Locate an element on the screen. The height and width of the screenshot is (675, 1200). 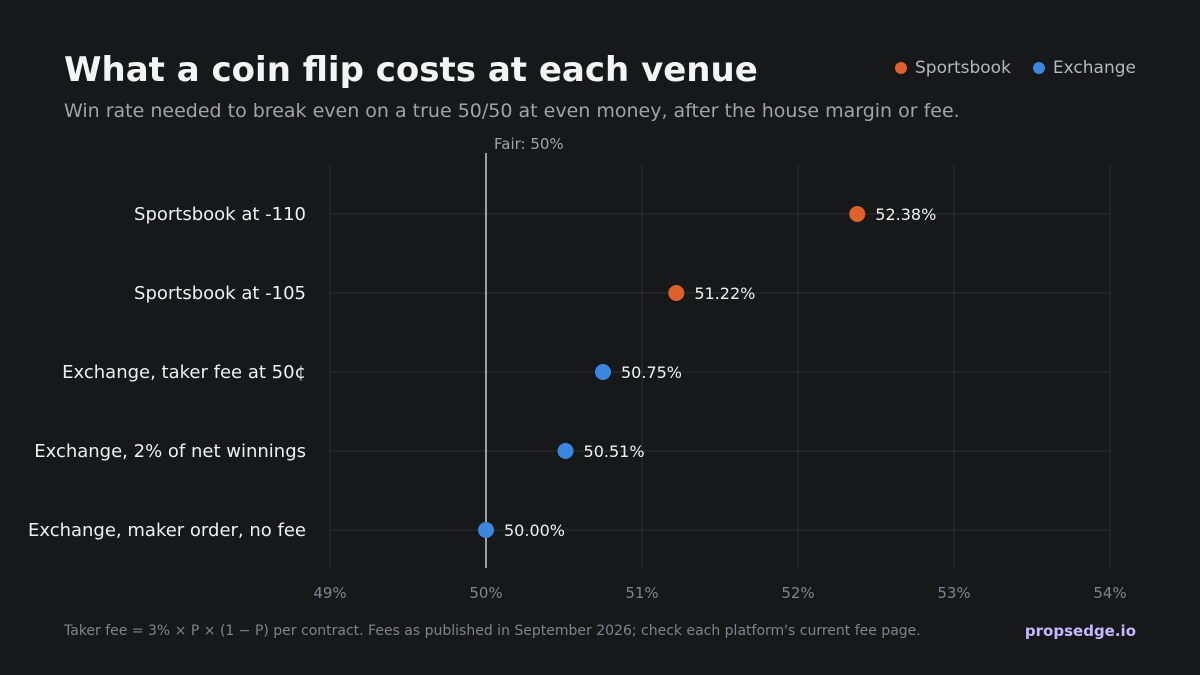
category-label: Exchange, taker fee at 50¢ is located at coordinates (184, 372).